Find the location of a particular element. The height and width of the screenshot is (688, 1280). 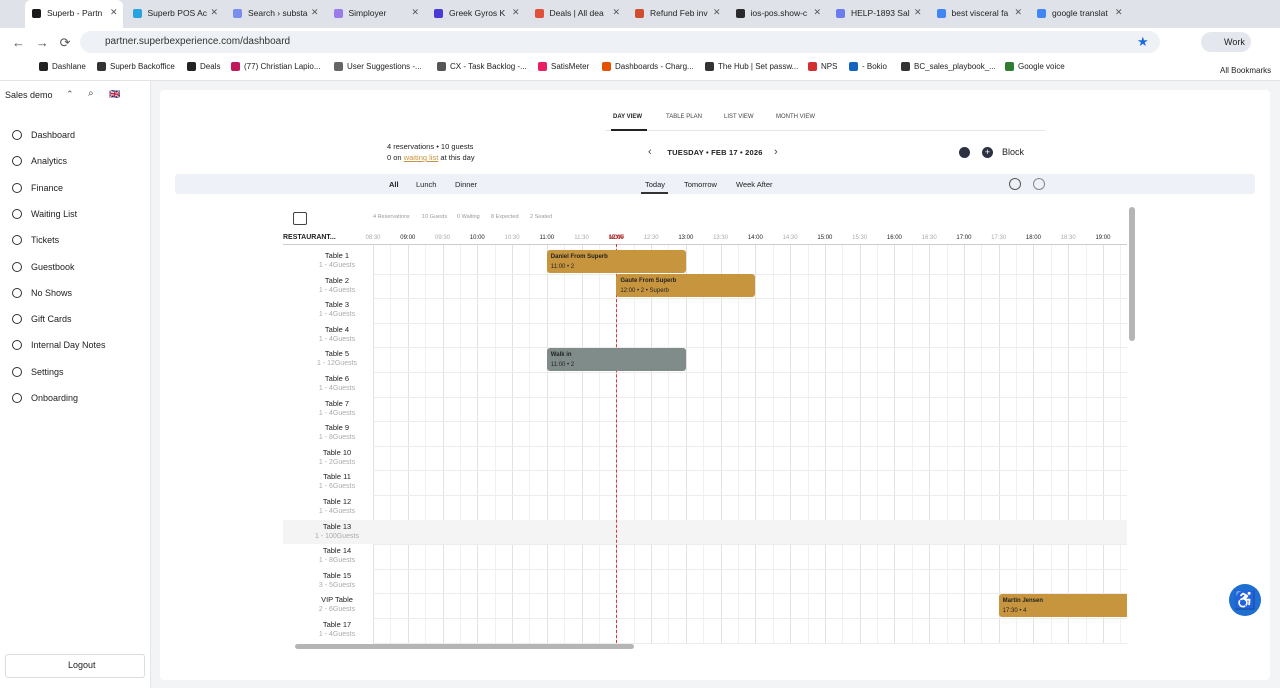

add-icon: + is located at coordinates (987, 152).